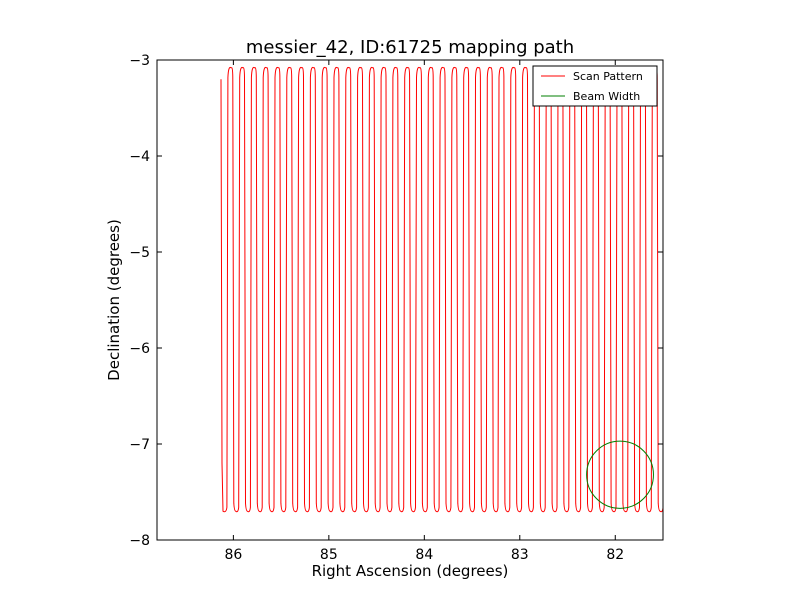 The image size is (800, 600). Describe the element at coordinates (520, 555) in the screenshot. I see `x-tick-label: 83` at that location.